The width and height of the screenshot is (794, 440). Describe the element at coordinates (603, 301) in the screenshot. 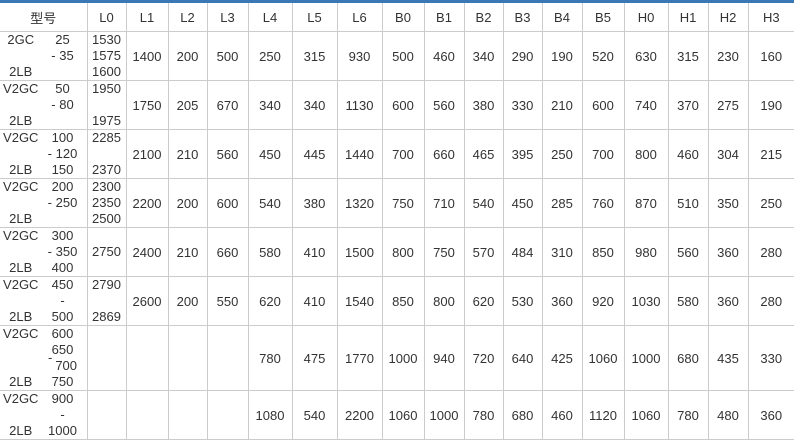

I see `value-cell: 920` at that location.